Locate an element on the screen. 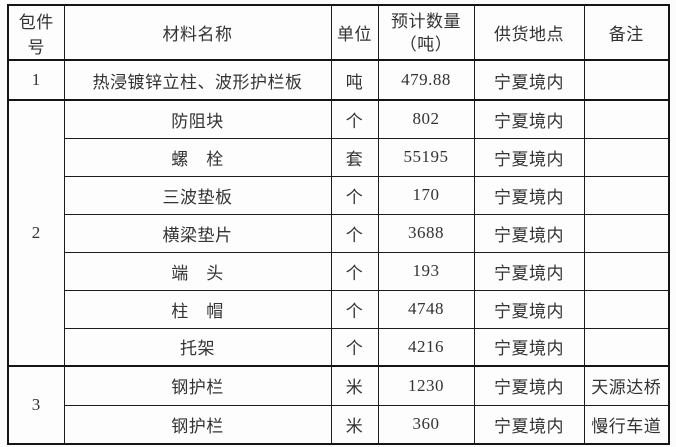 The width and height of the screenshot is (676, 447). table-row: 三波垫板 个 170 宁夏境内 is located at coordinates (339, 195).